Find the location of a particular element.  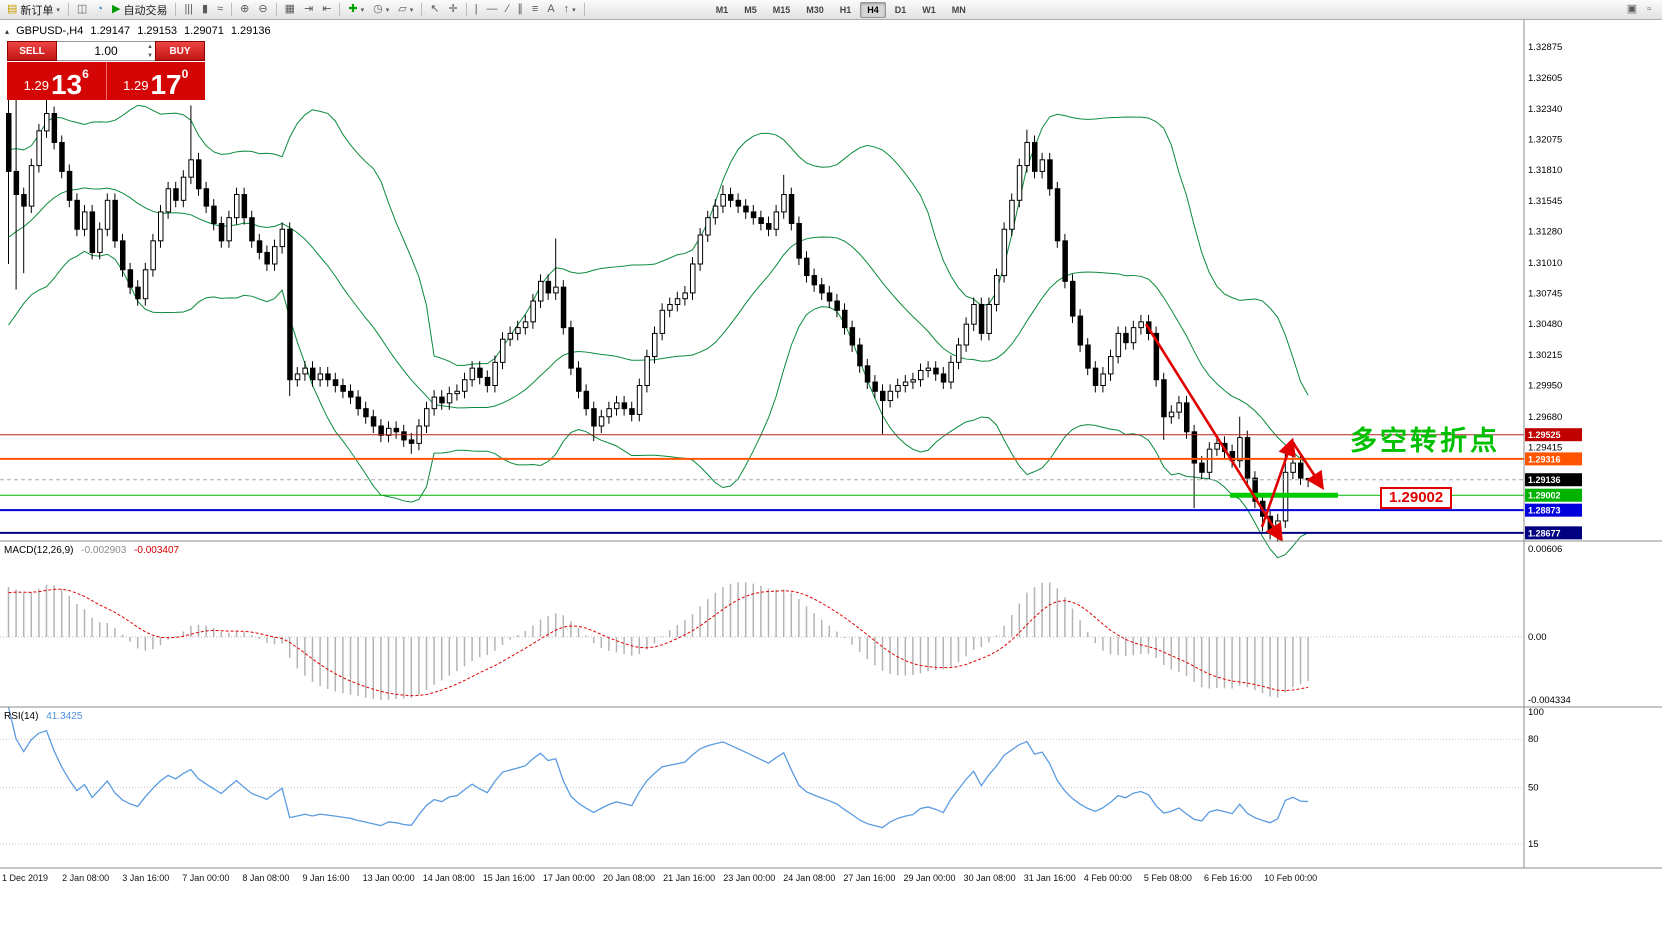

spin-up-icon: ▲ is located at coordinates (150, 46).